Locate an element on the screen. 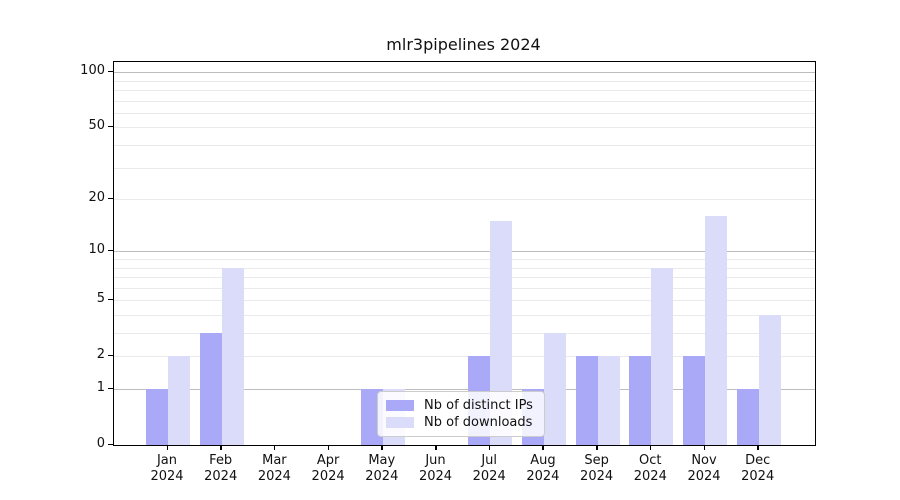 The height and width of the screenshot is (500, 900). legend-label-distinct-ips: Nb of distinct IPs is located at coordinates (478, 405).